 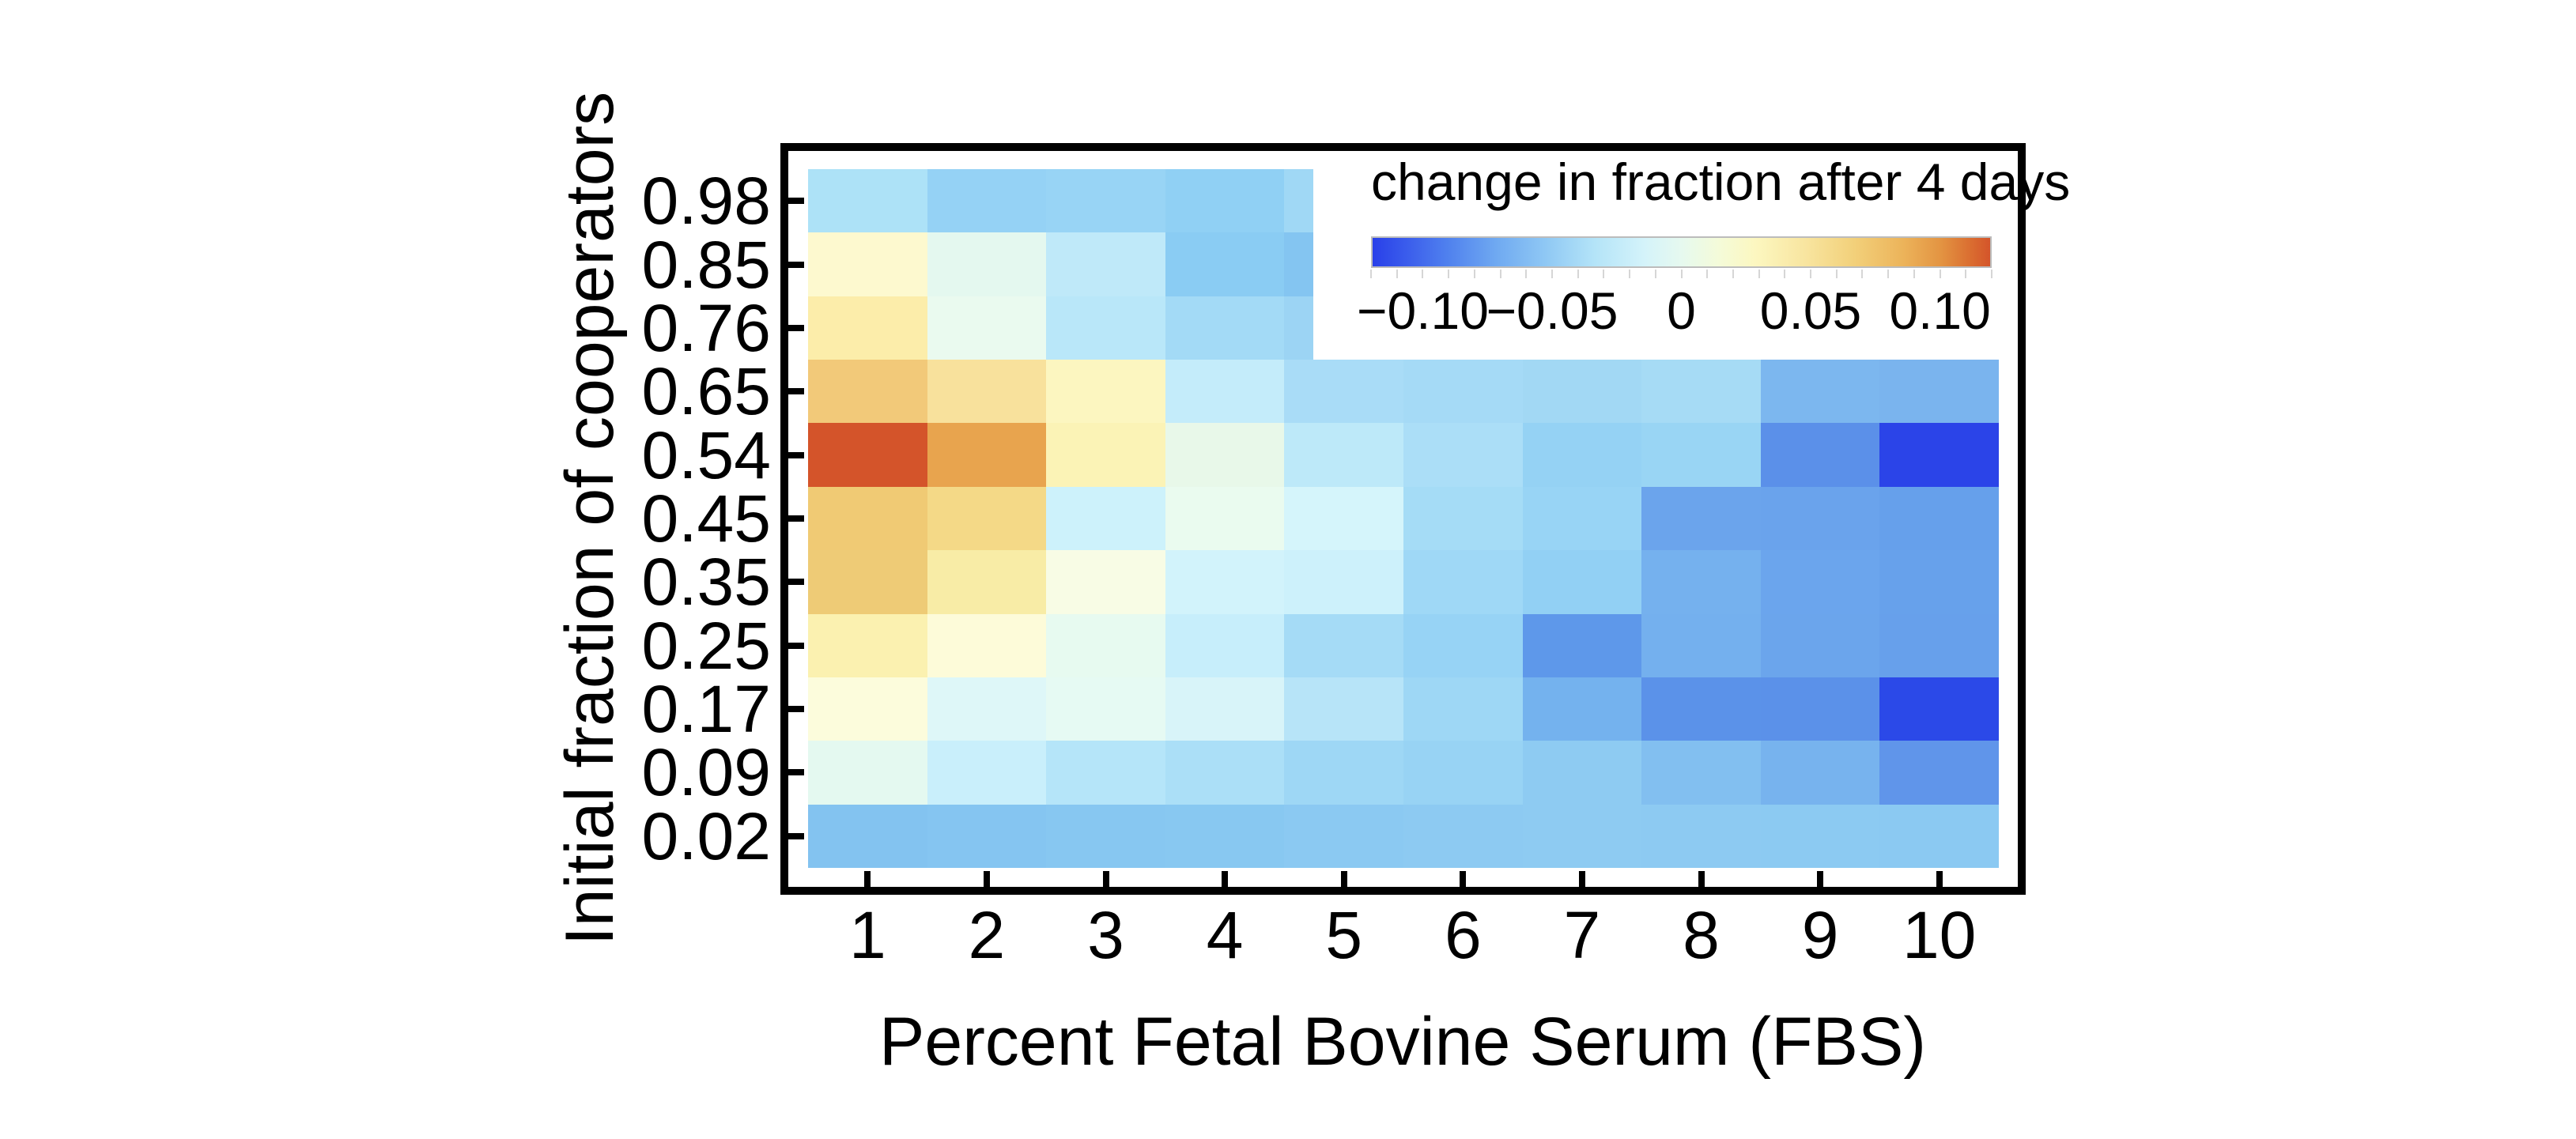 What do you see at coordinates (1681, 252) in the screenshot?
I see `legend-colorbar` at bounding box center [1681, 252].